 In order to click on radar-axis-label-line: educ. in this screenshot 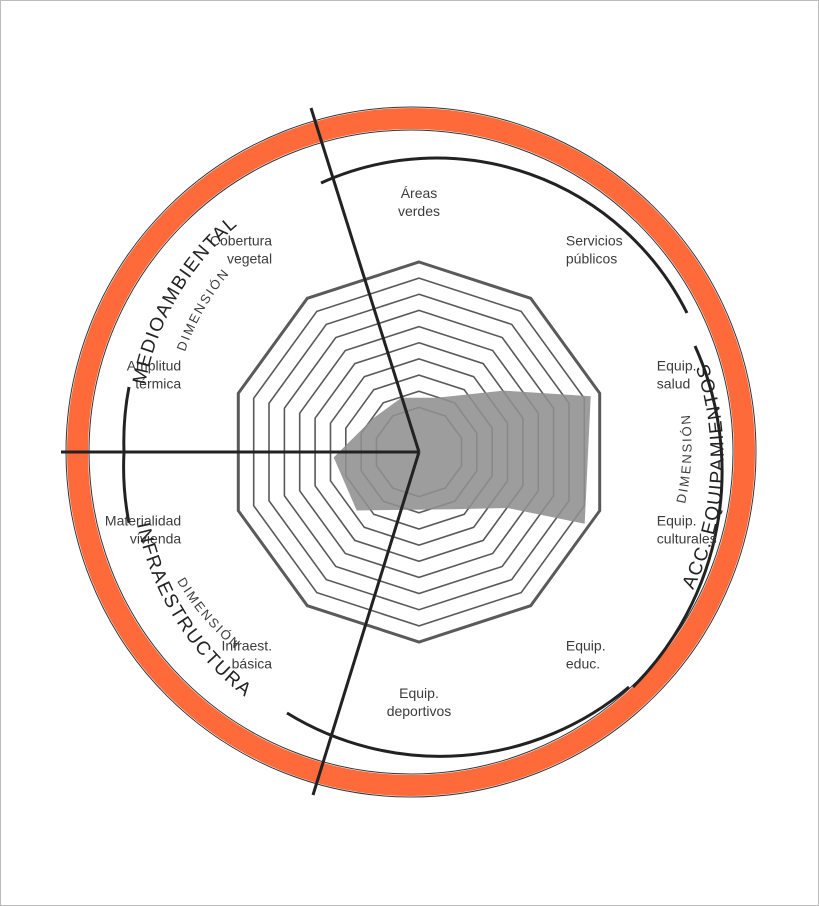, I will do `click(583, 663)`.